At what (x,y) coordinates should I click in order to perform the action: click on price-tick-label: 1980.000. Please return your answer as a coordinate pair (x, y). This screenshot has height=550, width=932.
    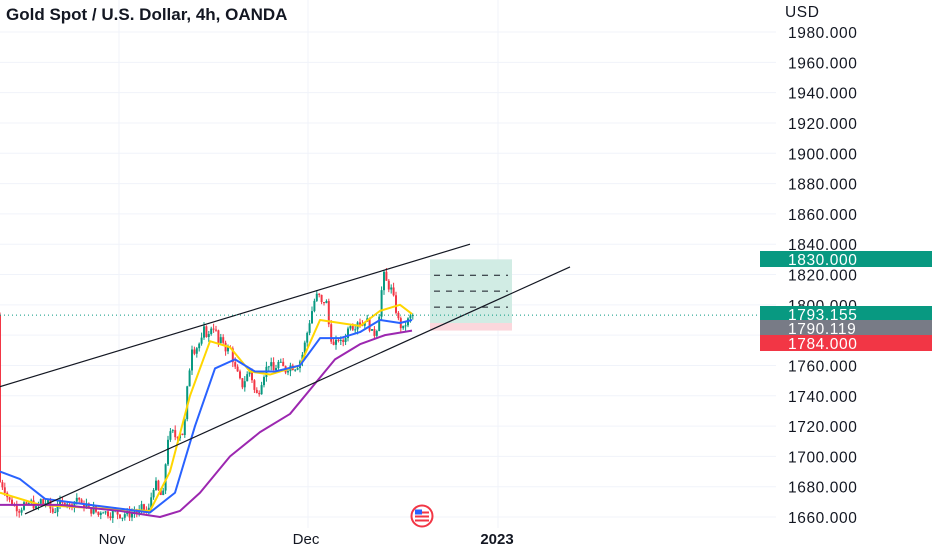
    Looking at the image, I should click on (822, 33).